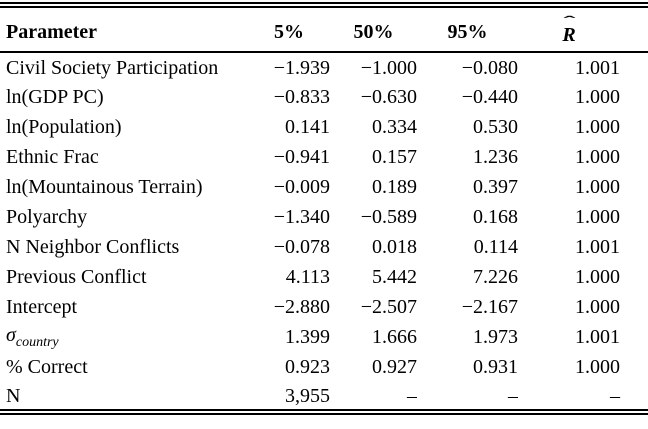 The height and width of the screenshot is (429, 648). Describe the element at coordinates (55, 97) in the screenshot. I see `row-label: ln(GDP PC)` at that location.